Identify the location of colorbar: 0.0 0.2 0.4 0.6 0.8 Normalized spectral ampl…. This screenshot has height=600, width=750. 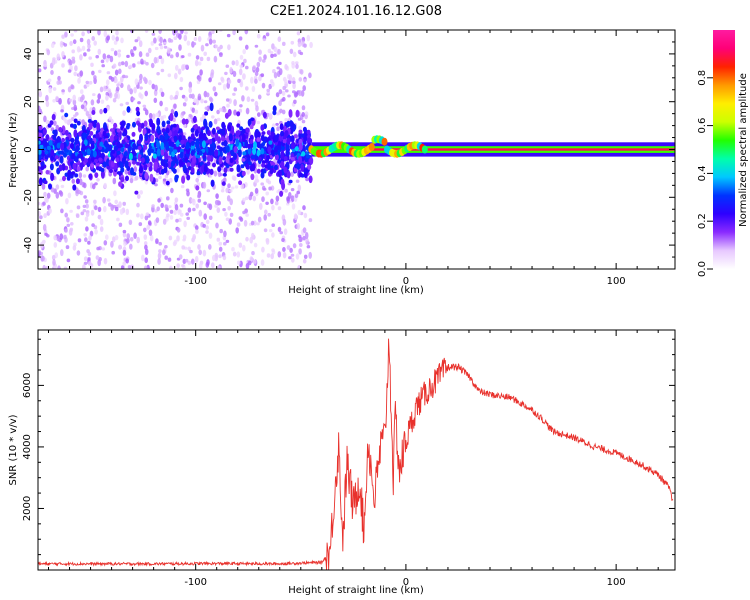
(723, 153).